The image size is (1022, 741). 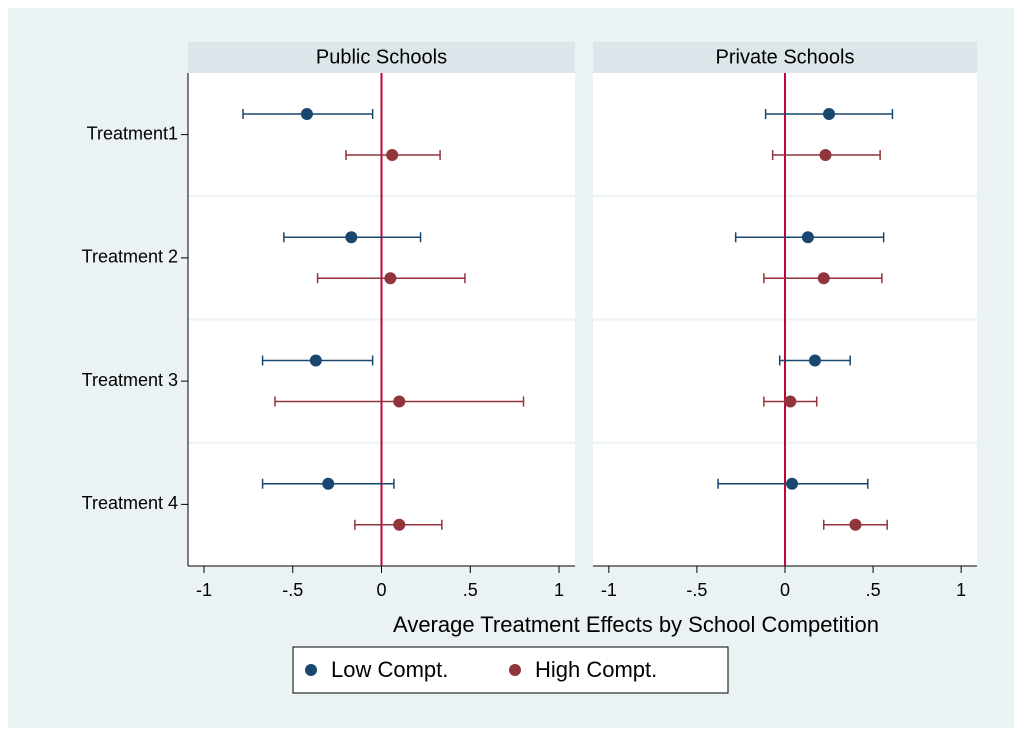 I want to click on legend-label: High Compt., so click(x=596, y=669).